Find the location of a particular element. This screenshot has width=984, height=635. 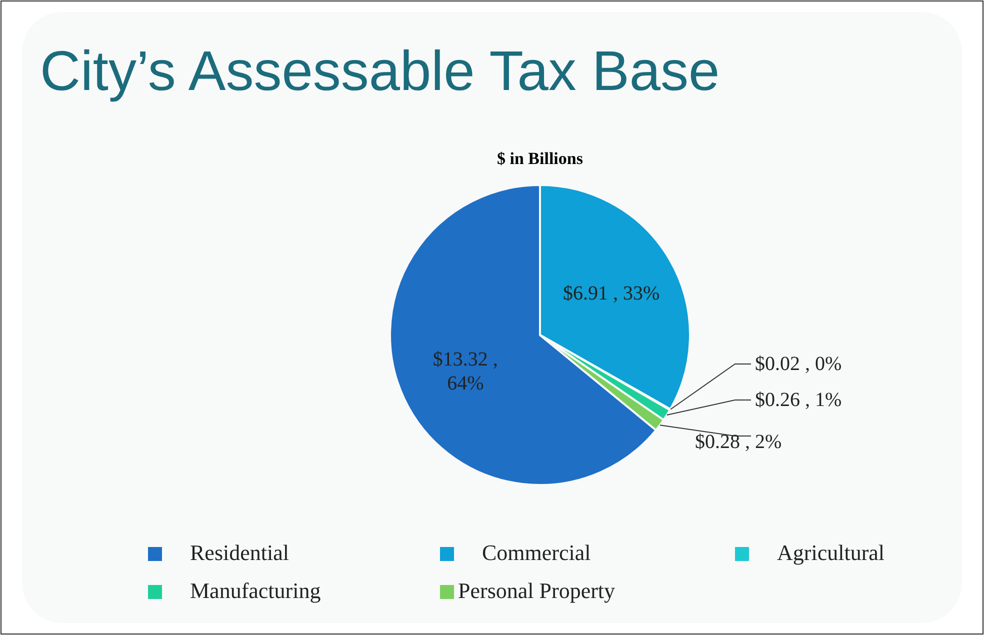

legend-label: Residential is located at coordinates (239, 552).